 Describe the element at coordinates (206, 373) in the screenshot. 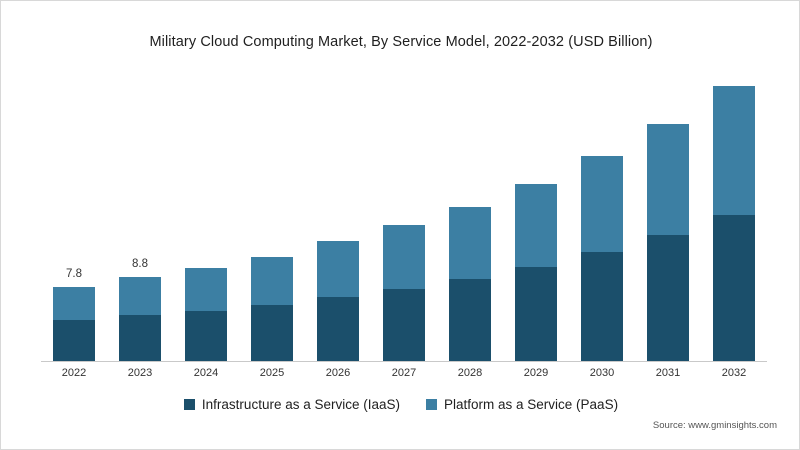

I see `x-tick-label: 2024` at that location.